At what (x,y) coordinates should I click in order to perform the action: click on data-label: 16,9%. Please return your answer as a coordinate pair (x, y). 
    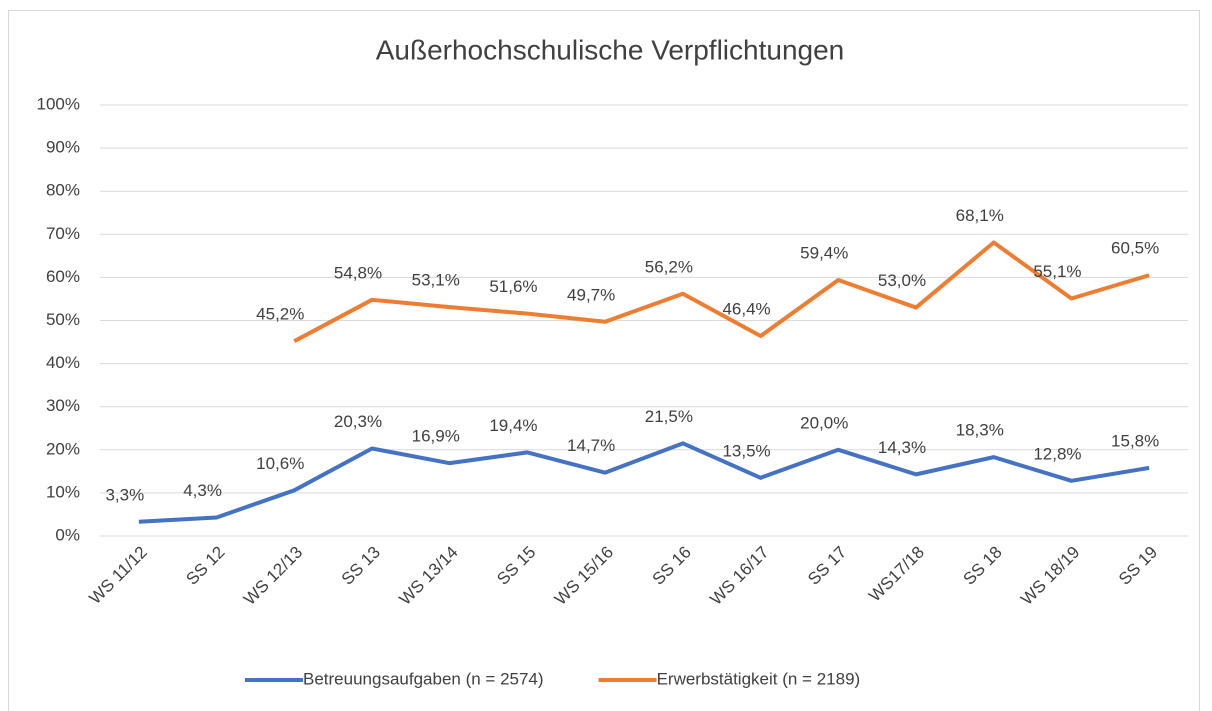
    Looking at the image, I should click on (436, 436).